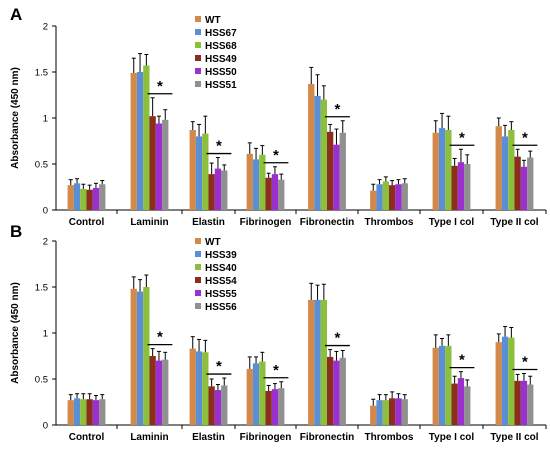 Image resolution: width=550 pixels, height=450 pixels. I want to click on x-category-label: Laminin, so click(149, 437).